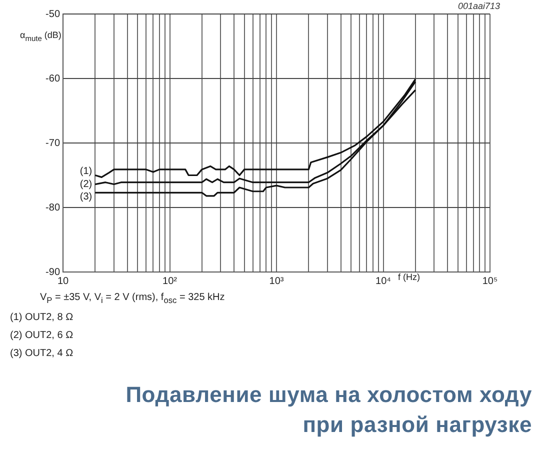  What do you see at coordinates (276, 281) in the screenshot?
I see `x-tick-label: 10³` at bounding box center [276, 281].